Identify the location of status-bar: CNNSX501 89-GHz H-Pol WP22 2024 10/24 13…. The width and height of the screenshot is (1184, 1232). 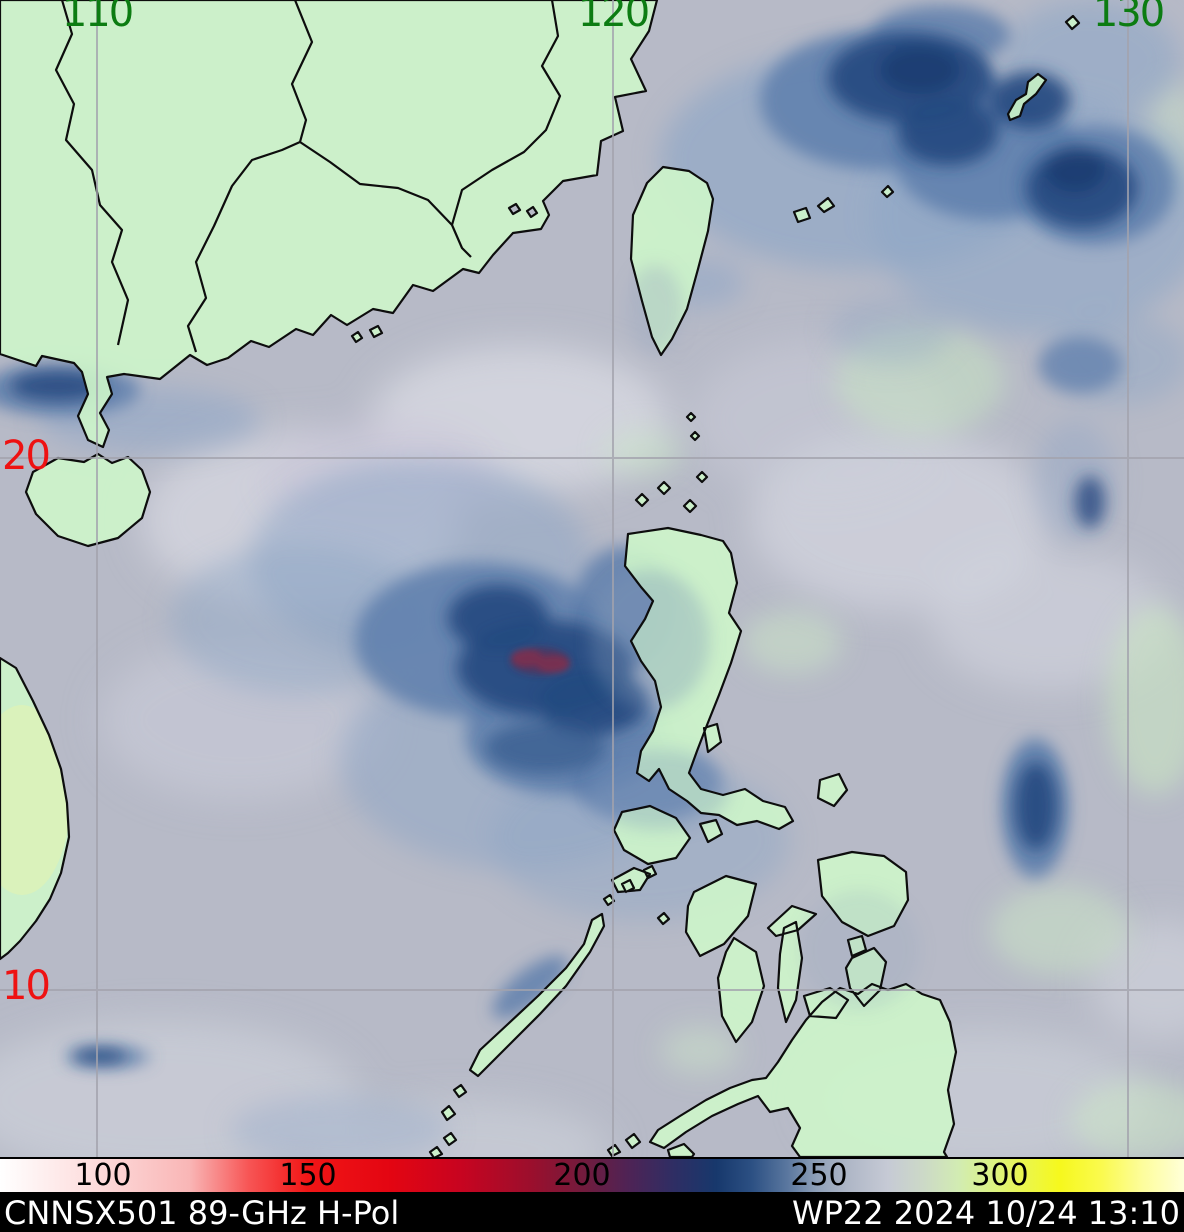
(592, 1213).